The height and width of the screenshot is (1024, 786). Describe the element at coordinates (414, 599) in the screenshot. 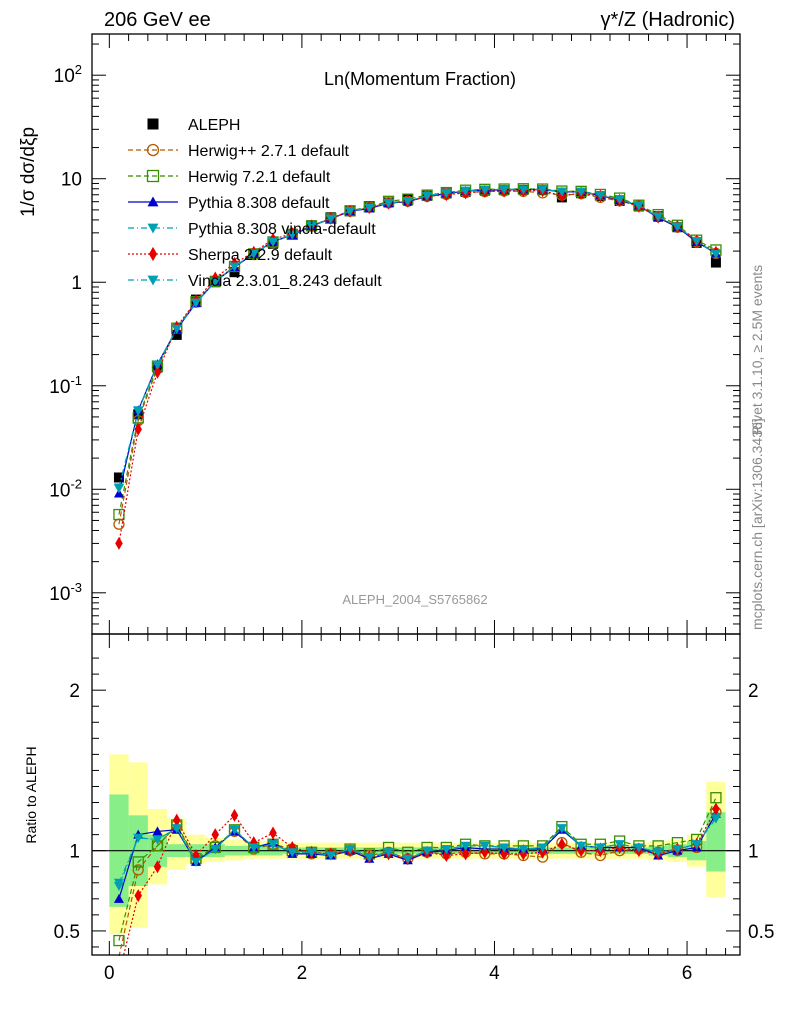

I see `analysis-watermark: ALEPH_2004_S5765862` at that location.